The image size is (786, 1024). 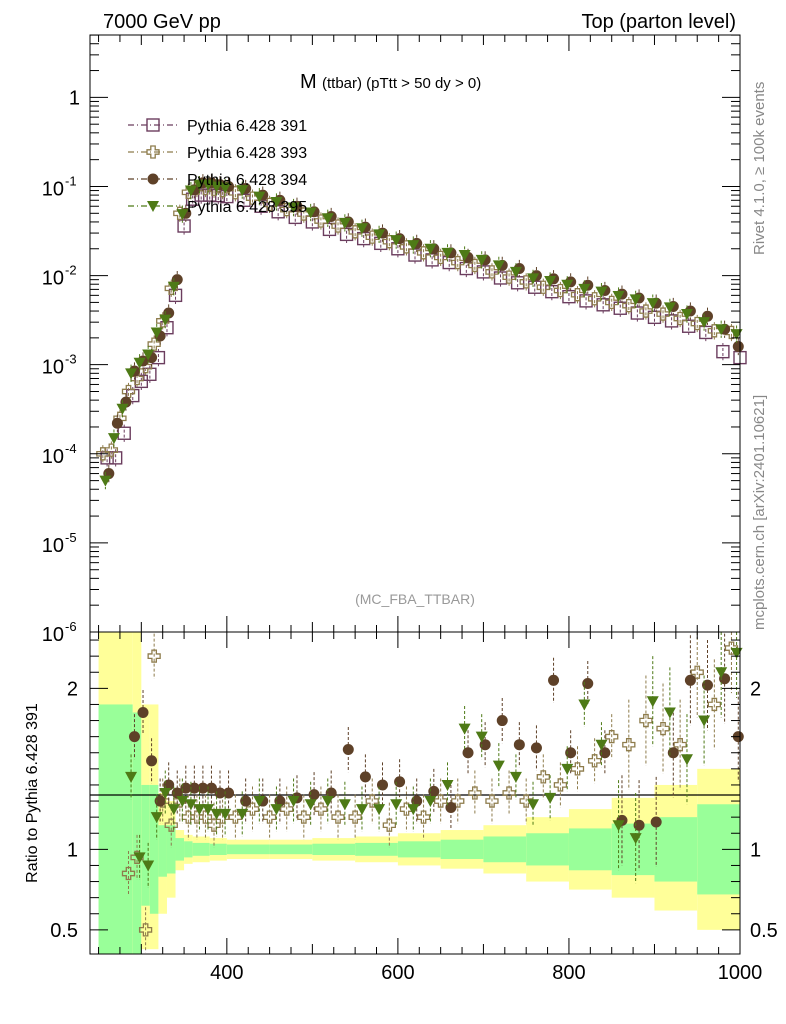 I want to click on ratio-y-label: Ratio to Pythia 6.428 391, so click(x=32, y=793).